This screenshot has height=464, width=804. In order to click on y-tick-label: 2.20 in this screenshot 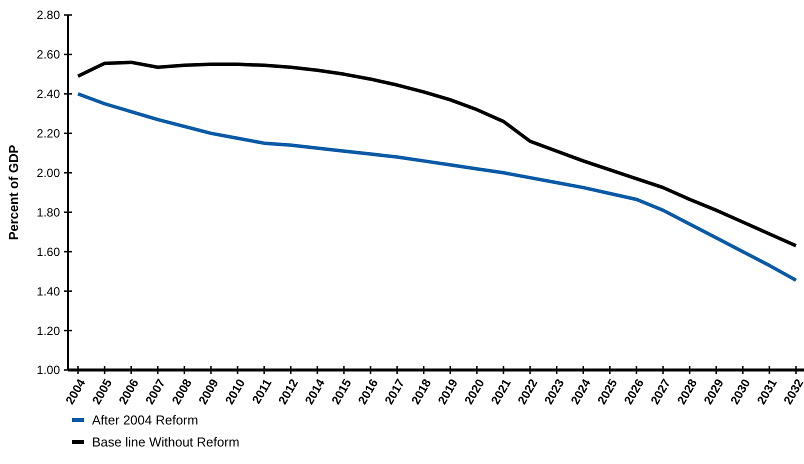, I will do `click(48, 133)`.